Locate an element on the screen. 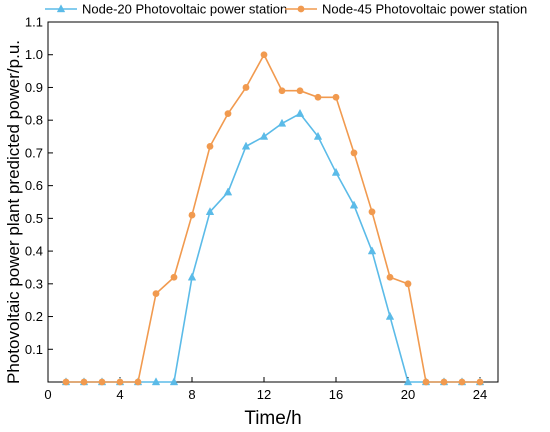  legend-label: Node-45 Photovoltaic power station is located at coordinates (424, 9).